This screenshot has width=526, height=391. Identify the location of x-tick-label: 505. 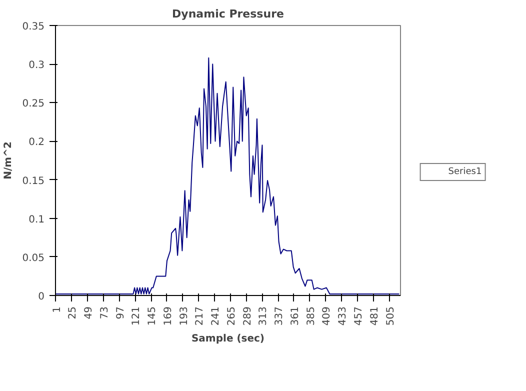
(390, 316).